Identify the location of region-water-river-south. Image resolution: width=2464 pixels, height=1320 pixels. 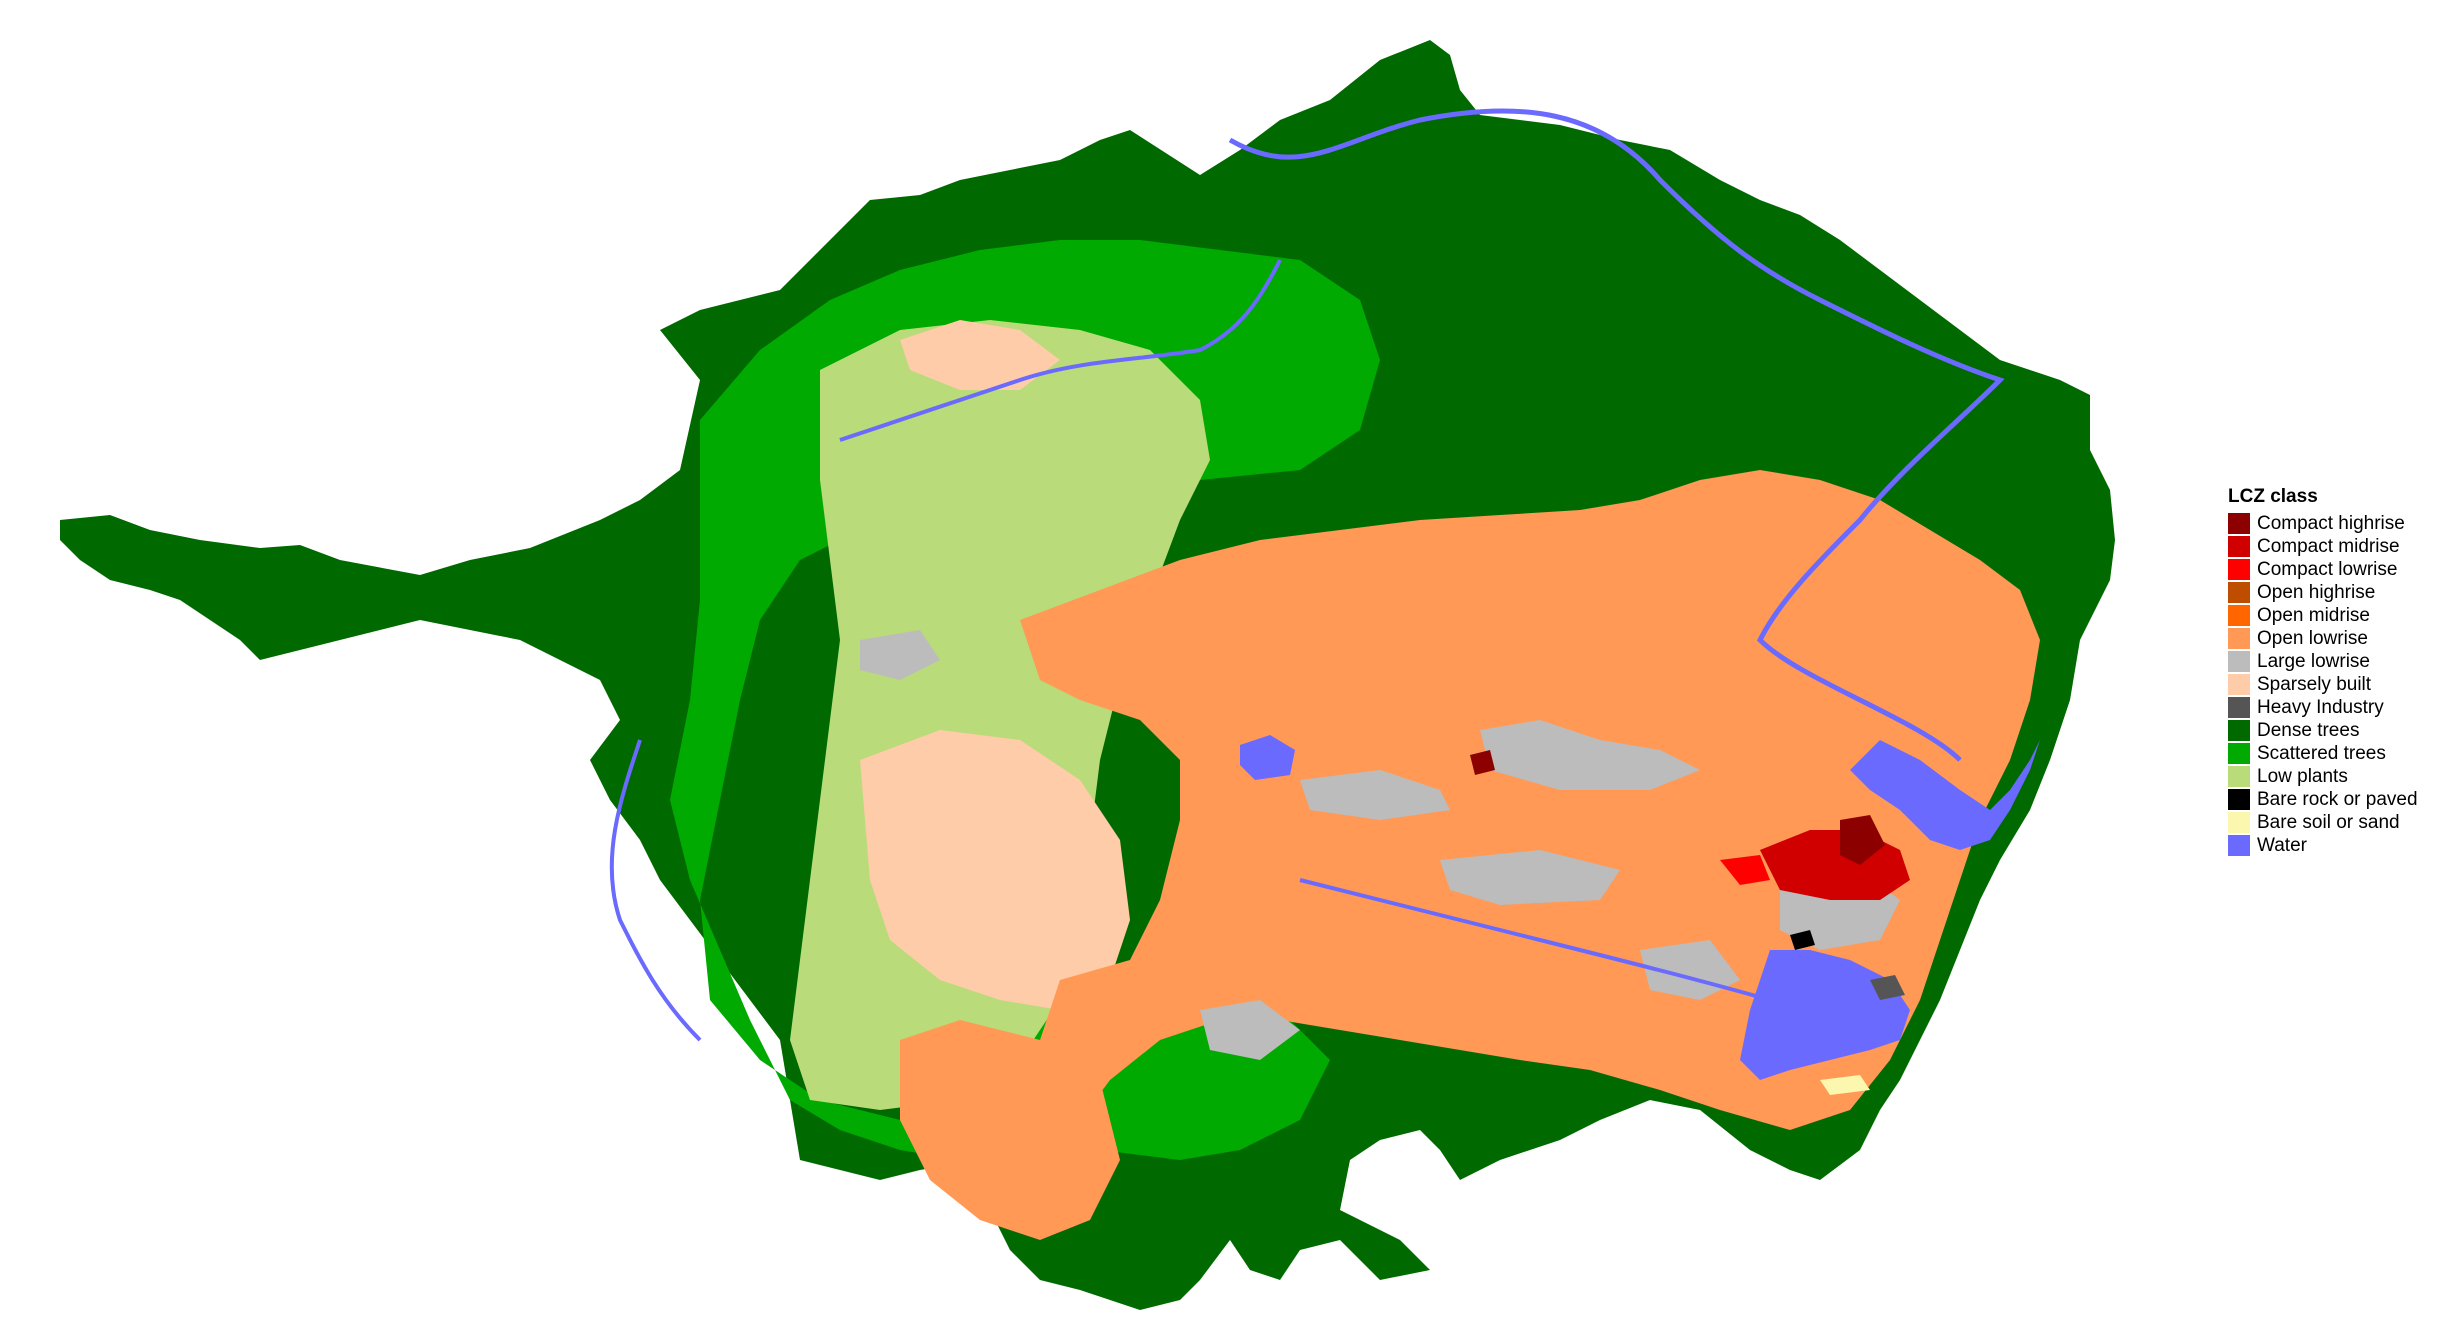
(1535, 940).